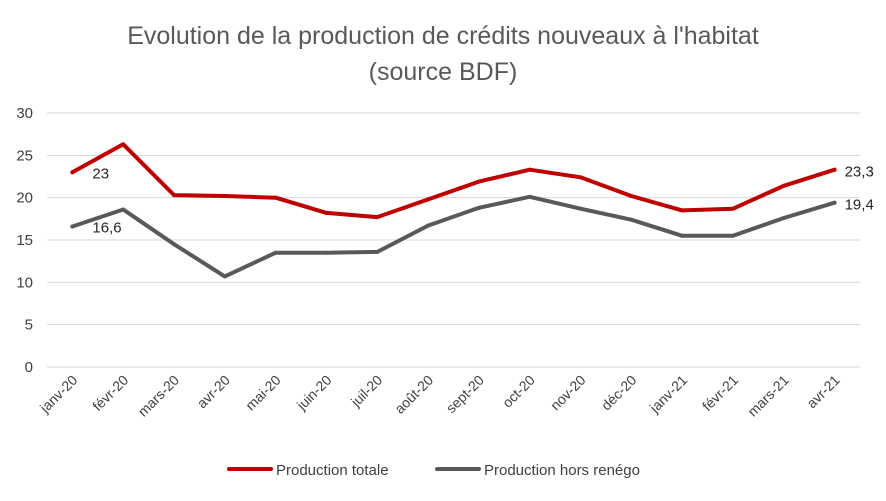 The width and height of the screenshot is (886, 501). Describe the element at coordinates (24, 282) in the screenshot. I see `y-tick-label: 10` at that location.